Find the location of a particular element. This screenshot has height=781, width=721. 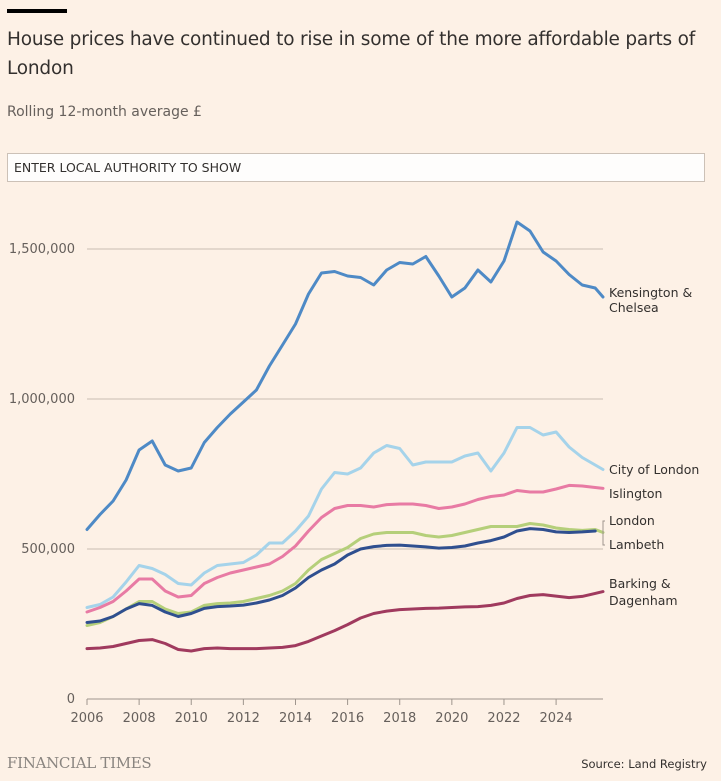

ft-logo: FINANCIAL TIMES is located at coordinates (79, 763).